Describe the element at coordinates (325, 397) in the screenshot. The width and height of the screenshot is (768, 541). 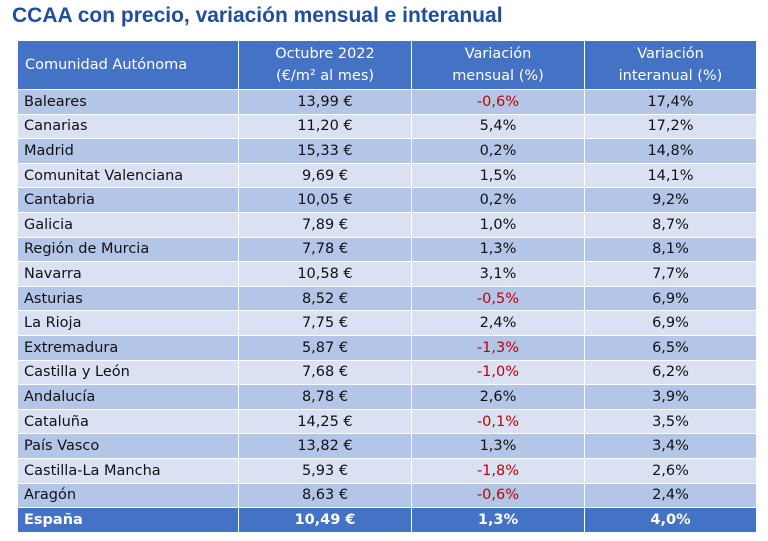
I see `cell-precio: 8,78 €` at that location.